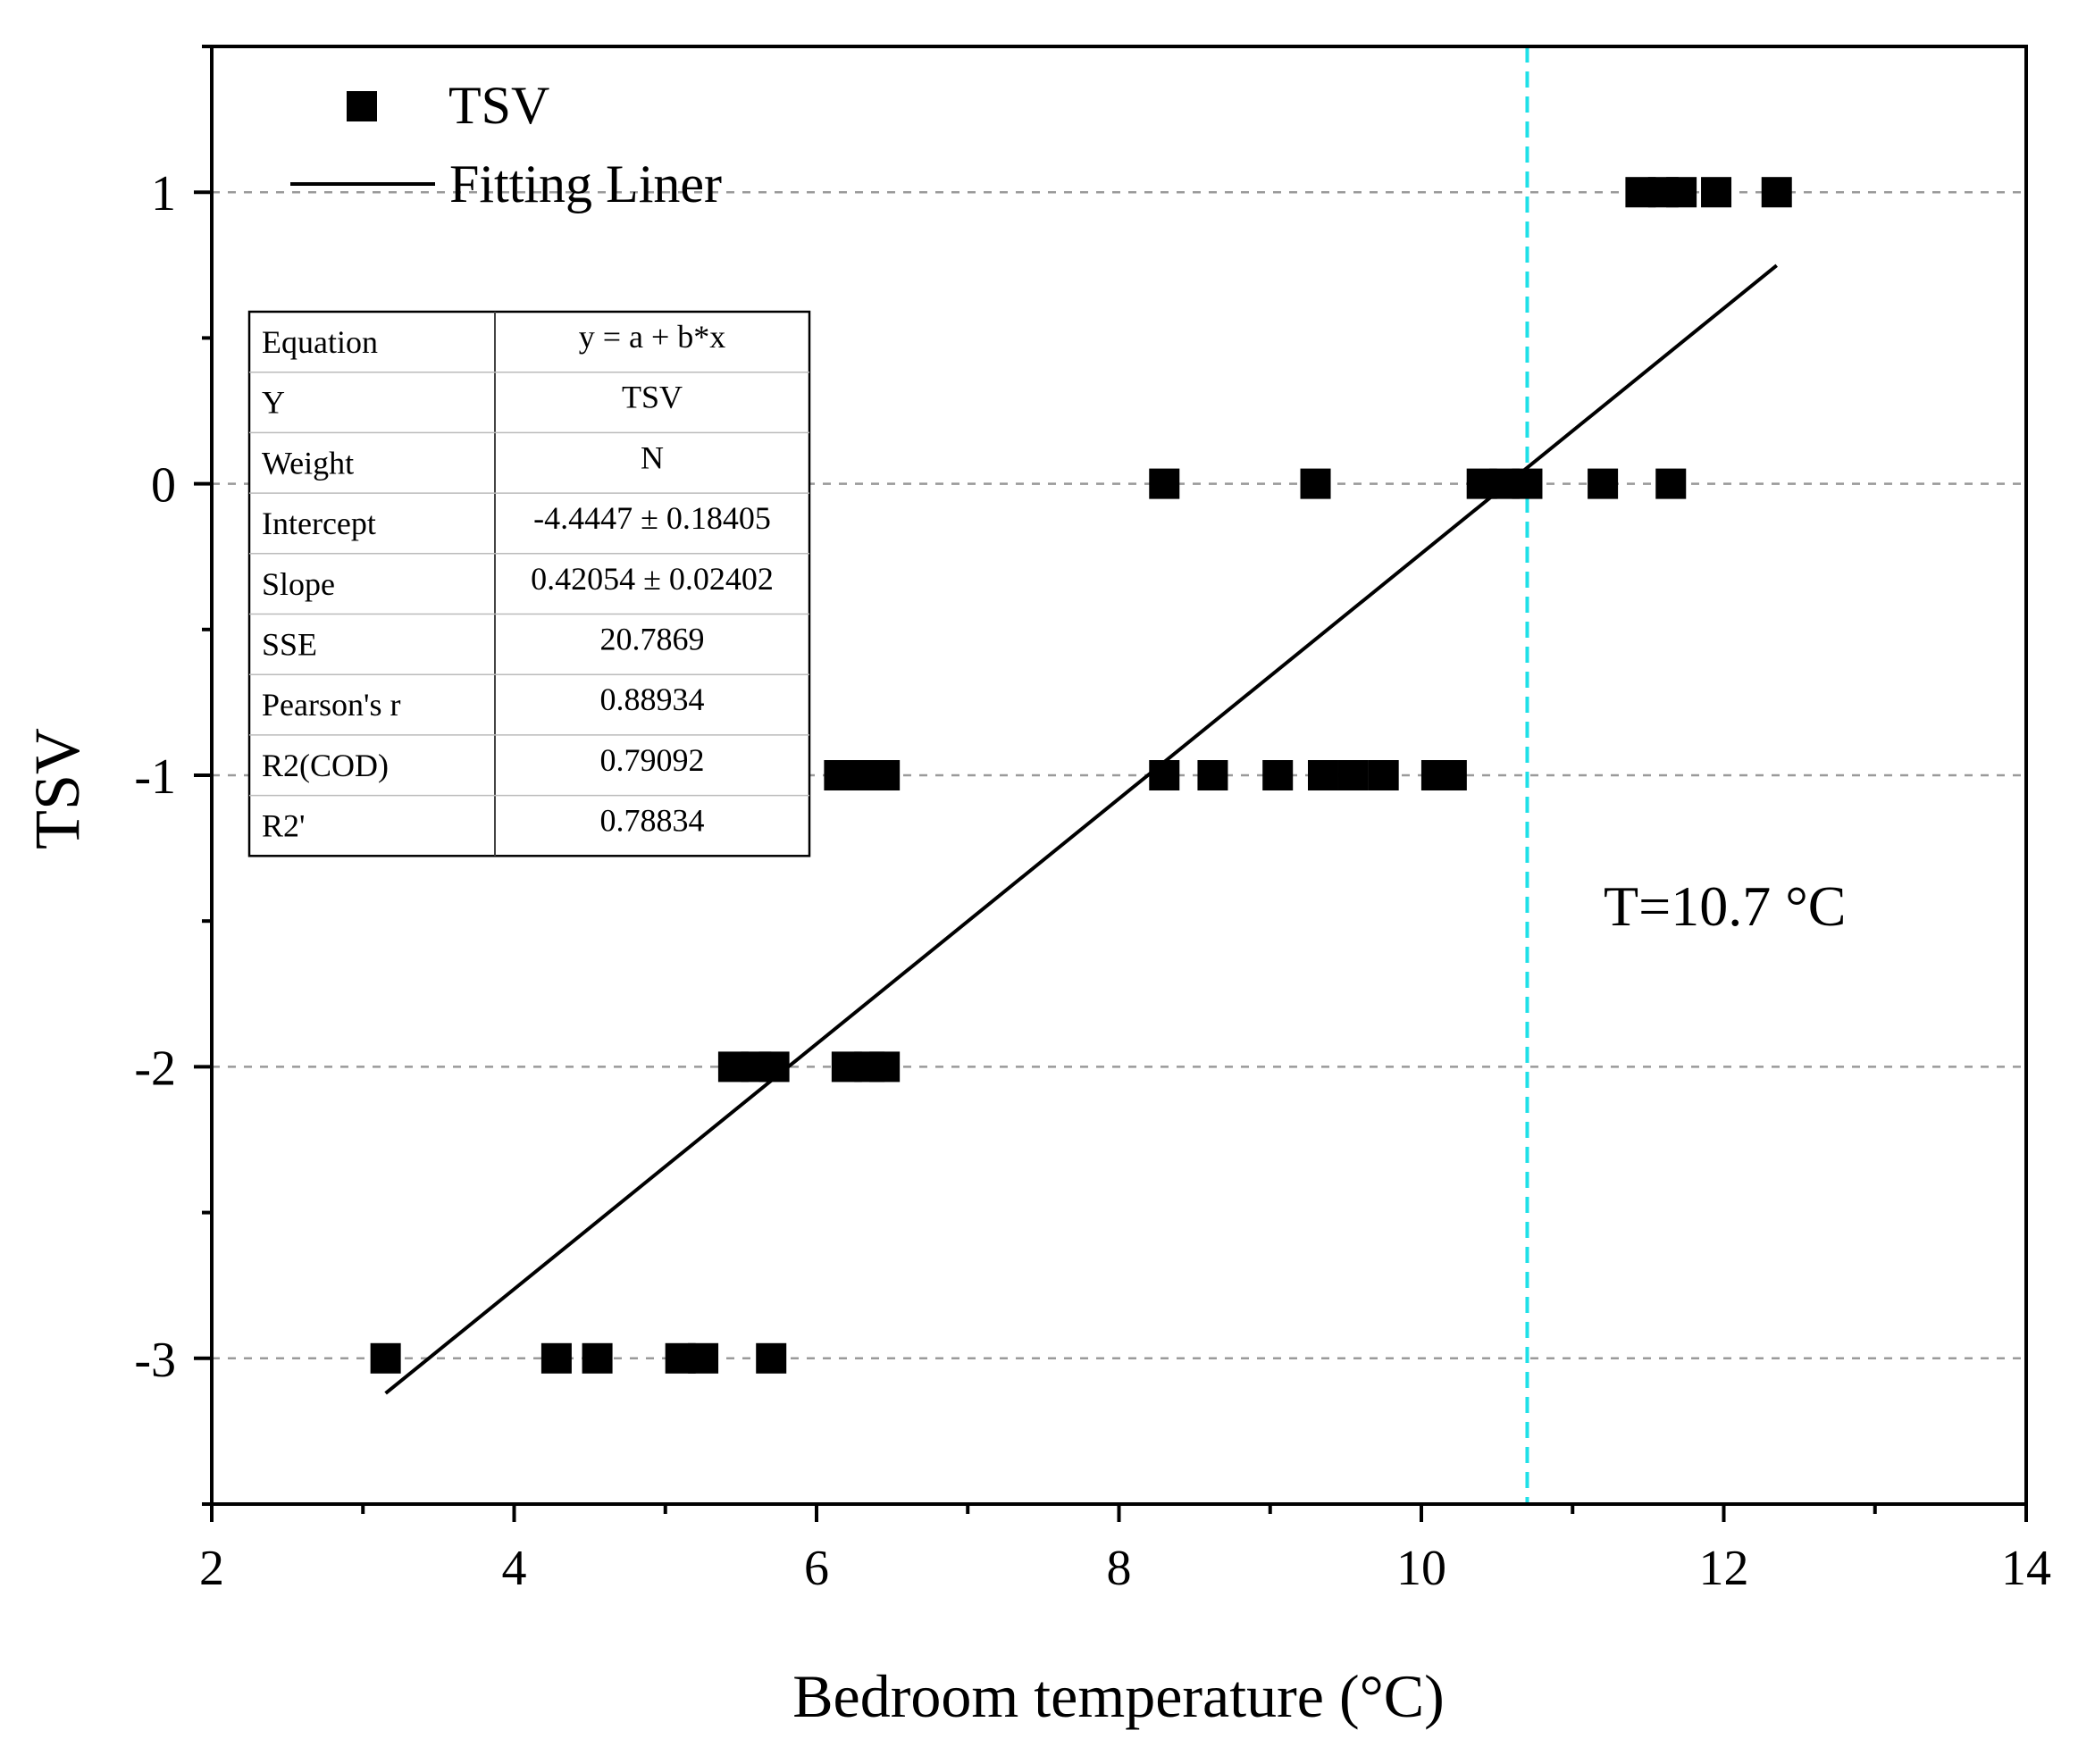  What do you see at coordinates (653, 821) in the screenshot?
I see `stats-value-8: 0.78834` at bounding box center [653, 821].